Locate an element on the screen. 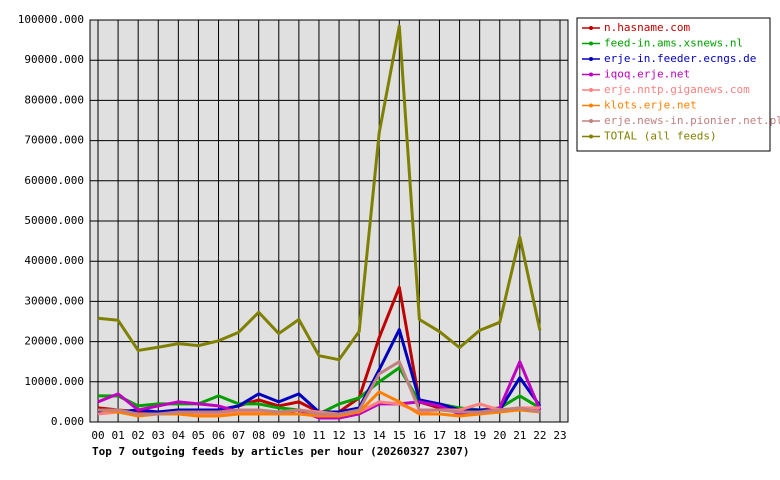 The image size is (780, 480). y-tick-label: 60000.000 is located at coordinates (54, 180).